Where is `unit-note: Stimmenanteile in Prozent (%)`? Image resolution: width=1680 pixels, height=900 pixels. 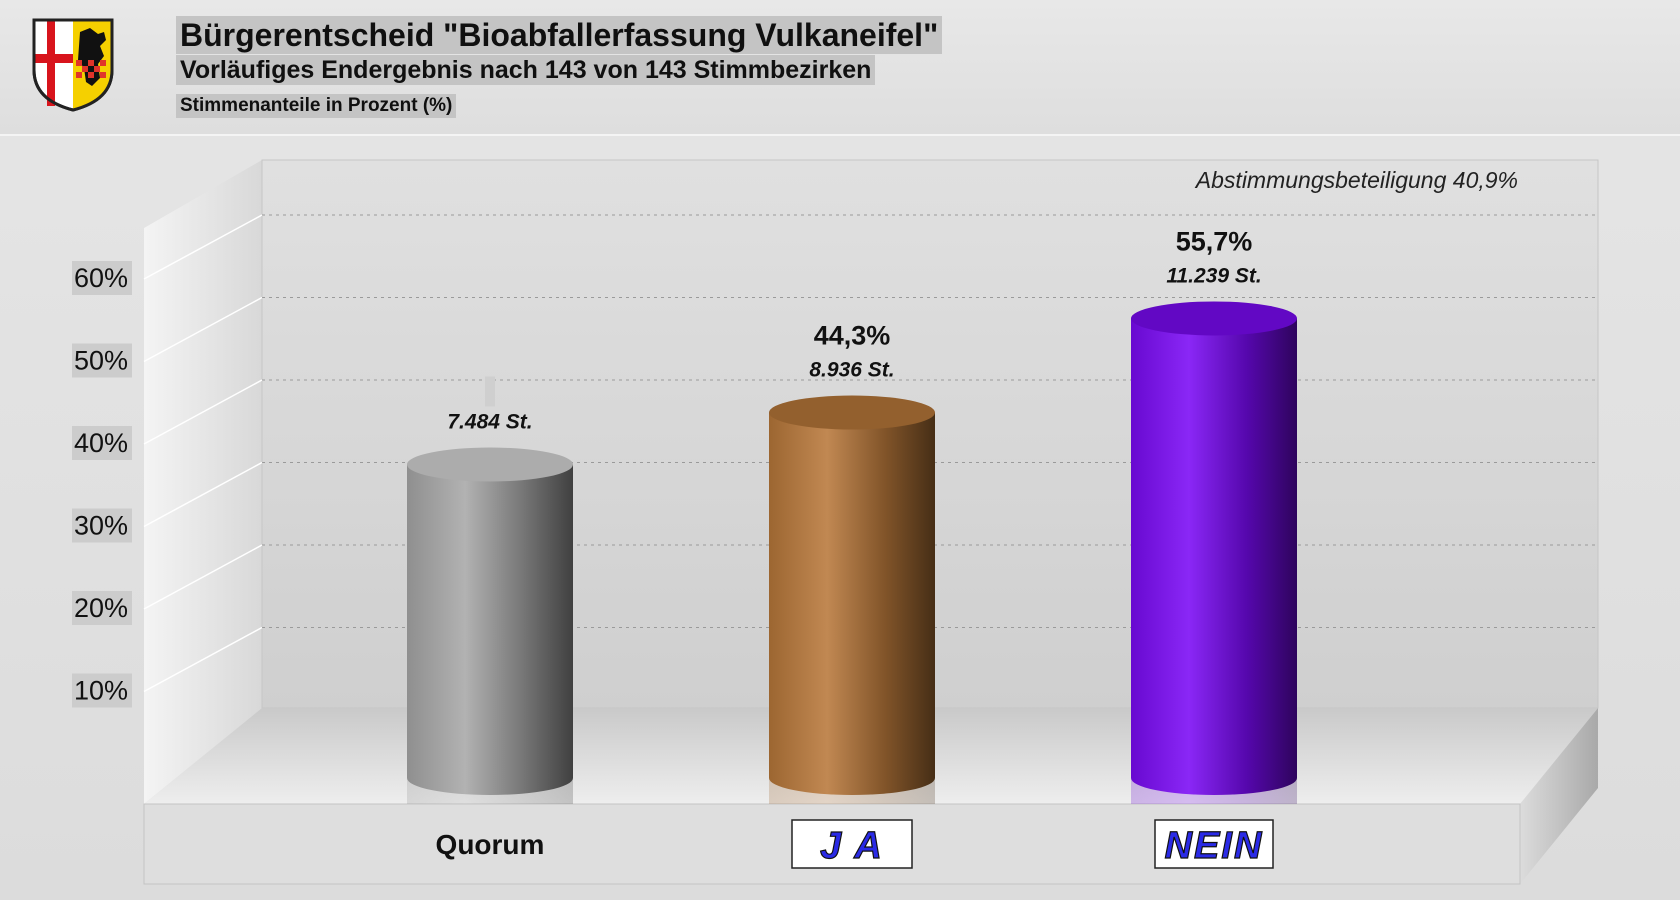 unit-note: Stimmenanteile in Prozent (%) is located at coordinates (316, 106).